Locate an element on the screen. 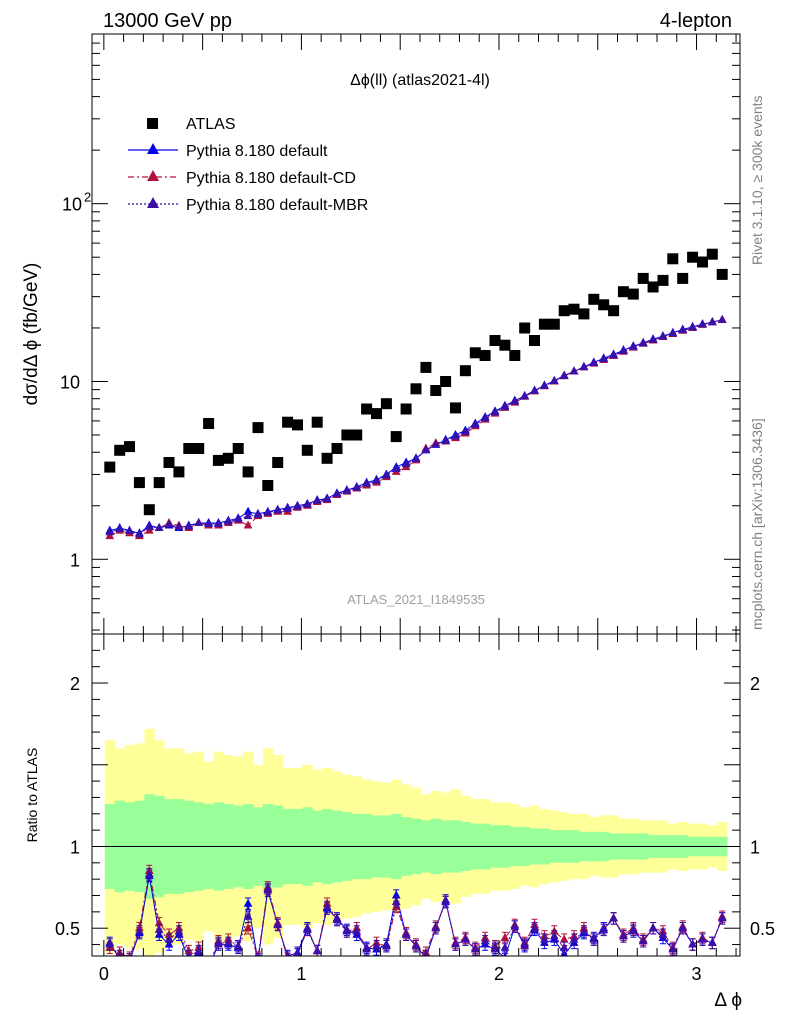  main-default-point is located at coordinates (248, 510).